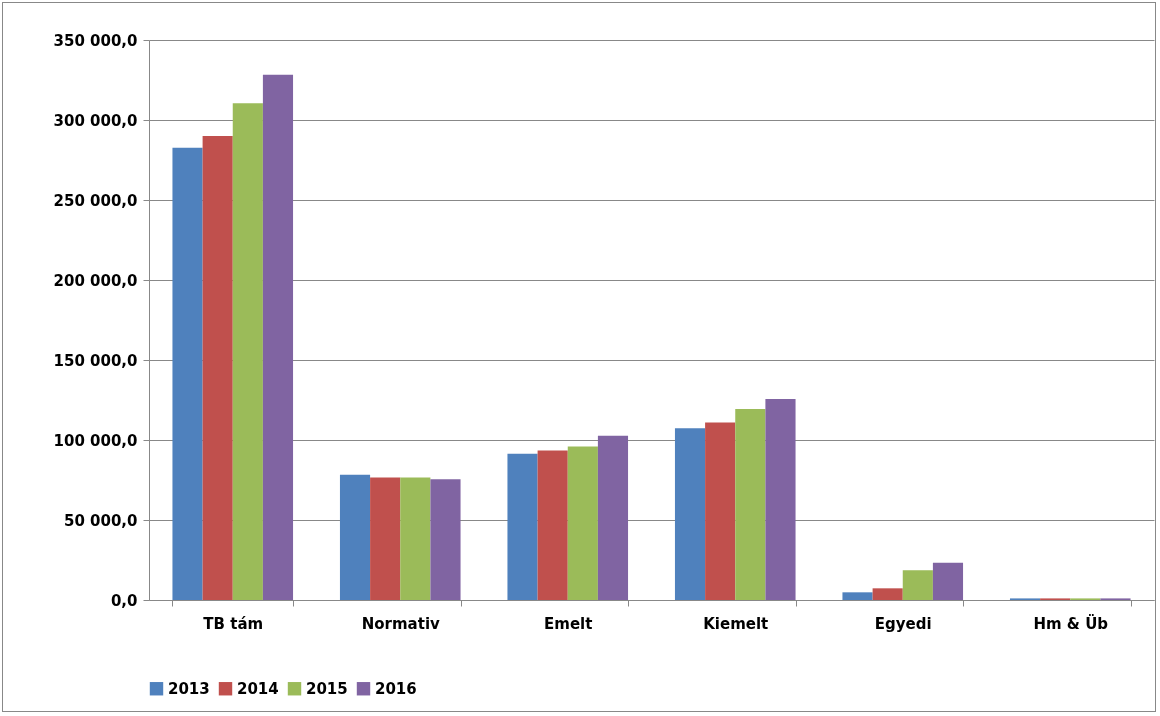 The image size is (1160, 716). Describe the element at coordinates (189, 688) in the screenshot. I see `legend-label: 2013` at that location.